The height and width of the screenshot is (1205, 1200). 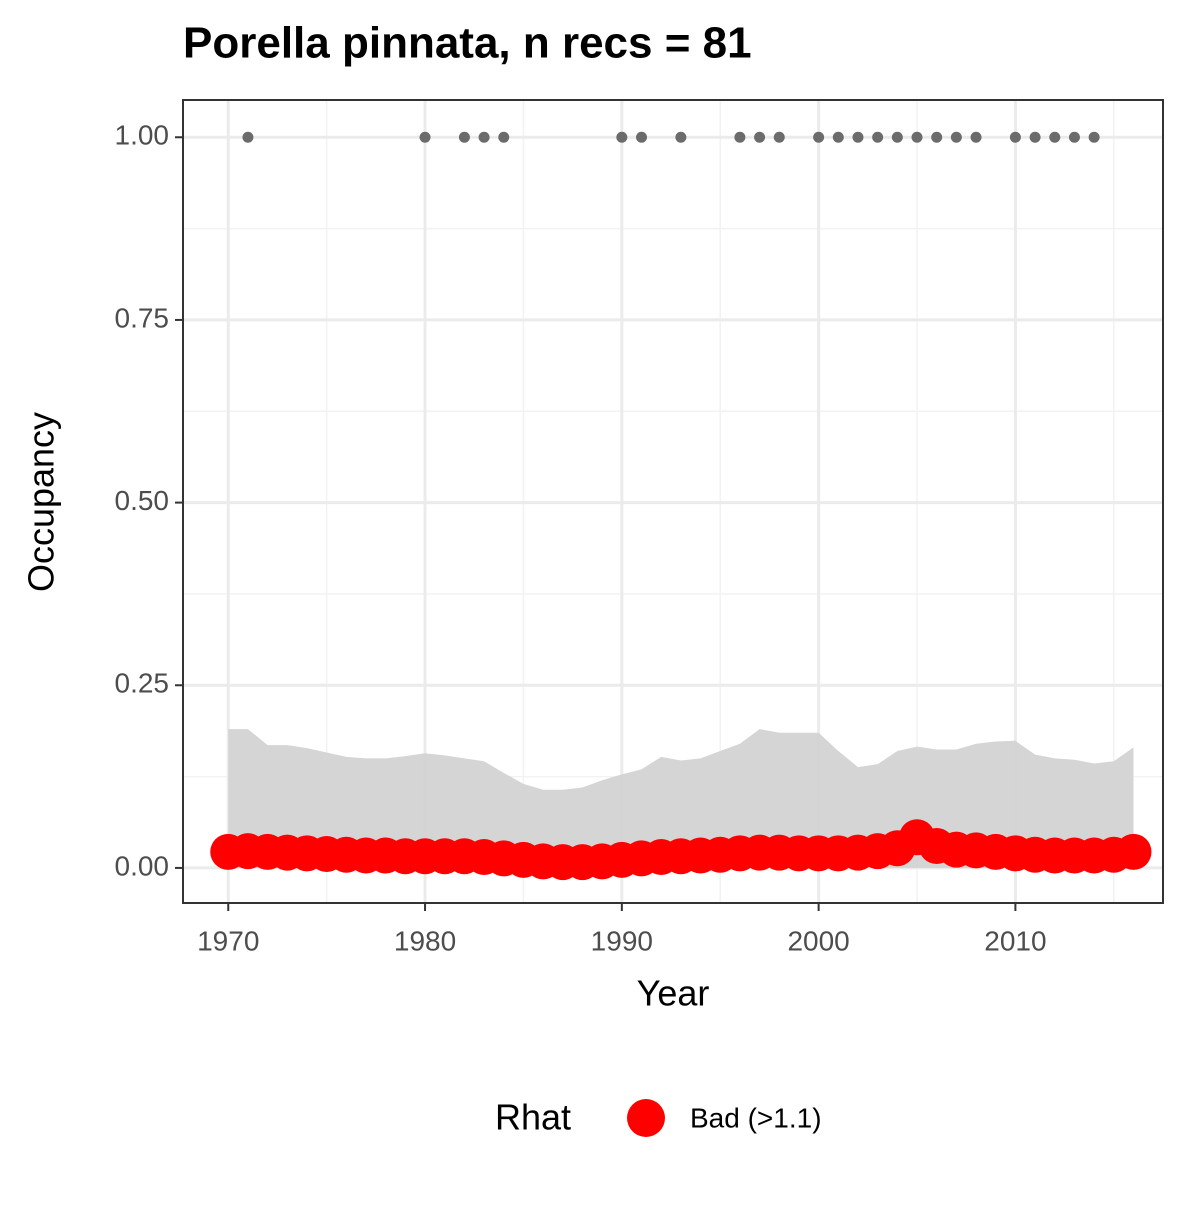 What do you see at coordinates (1015, 940) in the screenshot?
I see `x-tick-label: 2010` at bounding box center [1015, 940].